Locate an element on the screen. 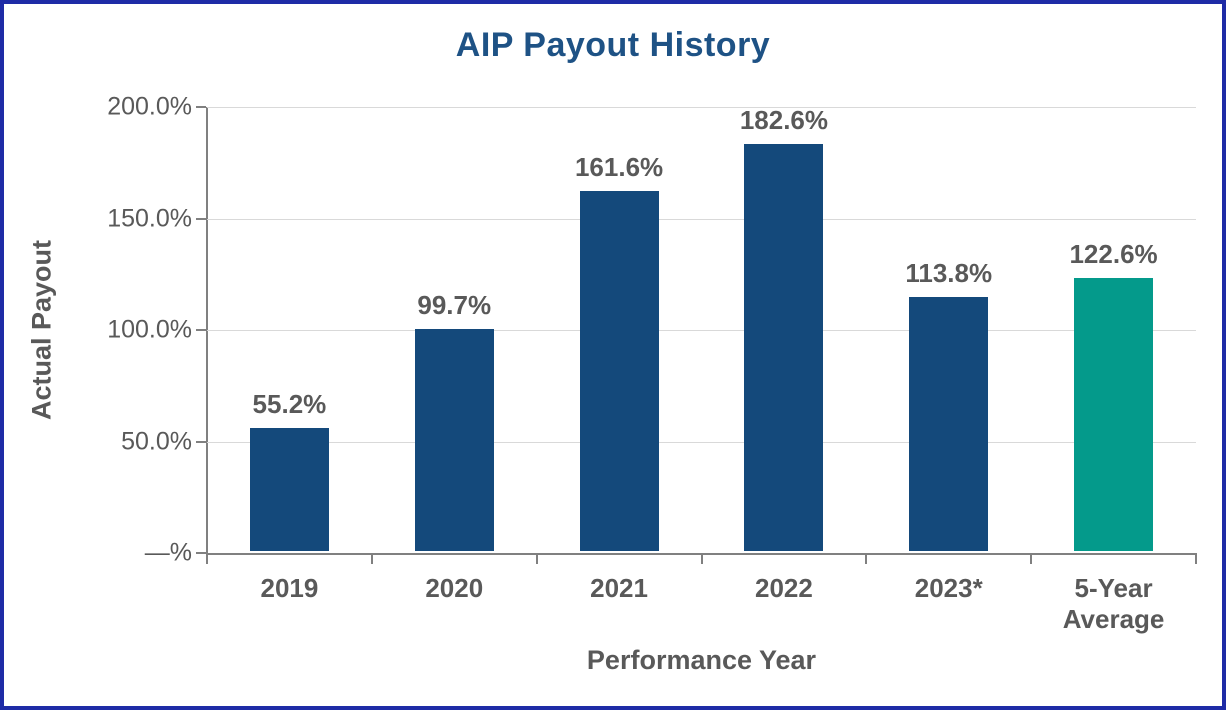 This screenshot has height=710, width=1226. bar-2022 is located at coordinates (784, 347).